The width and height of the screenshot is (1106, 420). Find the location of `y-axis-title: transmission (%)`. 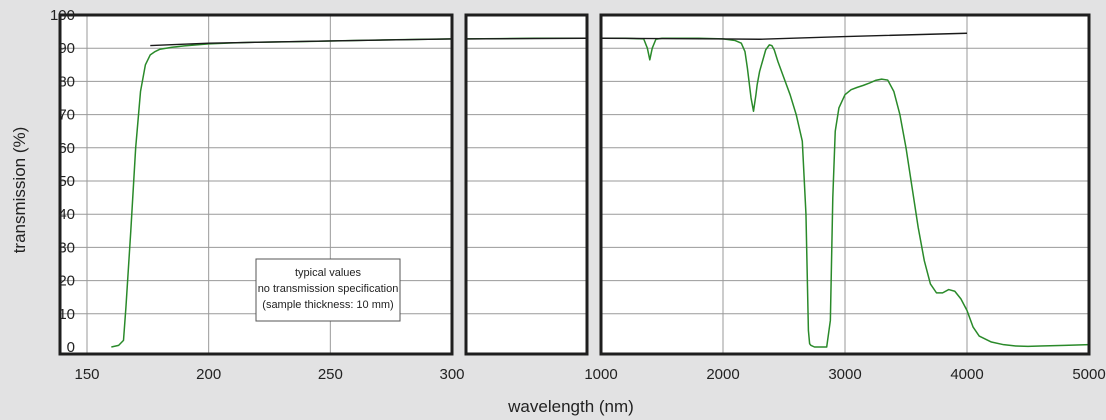

y-axis-title: transmission (%) is located at coordinates (19, 190).